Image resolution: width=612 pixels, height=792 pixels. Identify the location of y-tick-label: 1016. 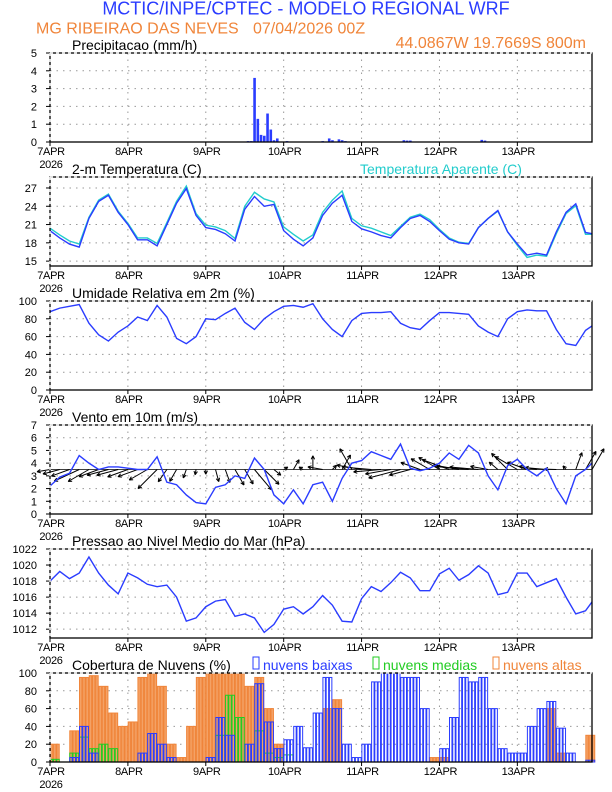
(25, 598).